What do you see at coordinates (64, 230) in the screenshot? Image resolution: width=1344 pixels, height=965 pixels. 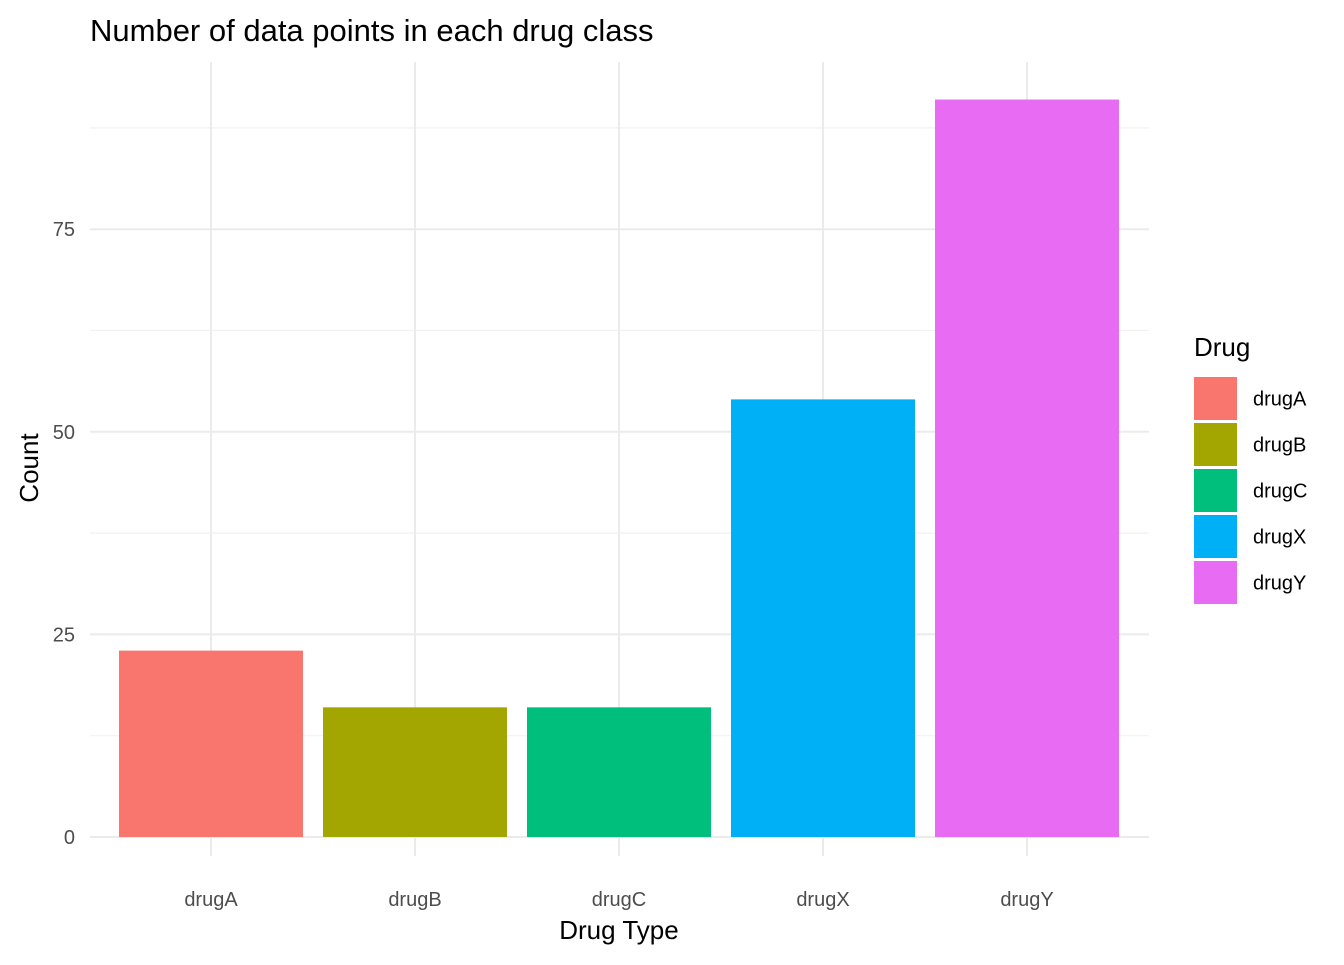 I see `y-tick-label: 75` at bounding box center [64, 230].